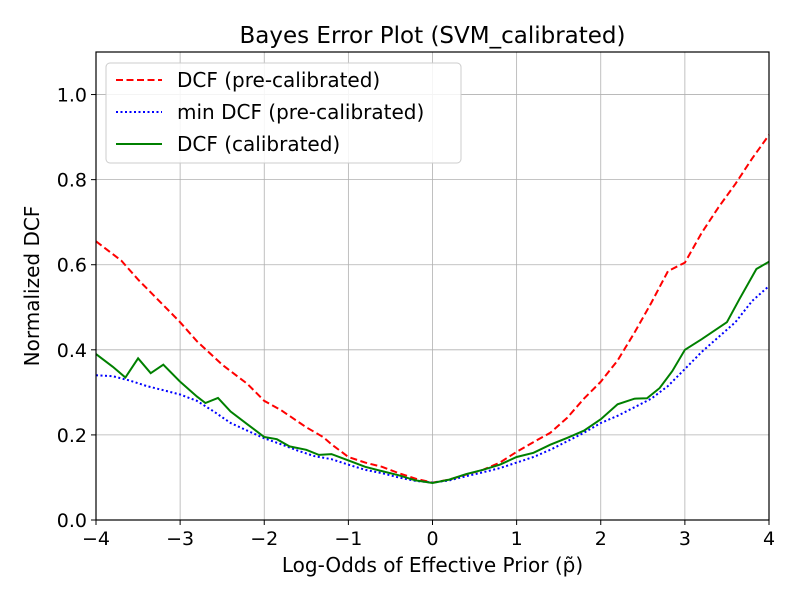 This screenshot has height=600, width=800. I want to click on chart-title: Bayes Error Plot (SVM_calibrated), so click(432, 36).